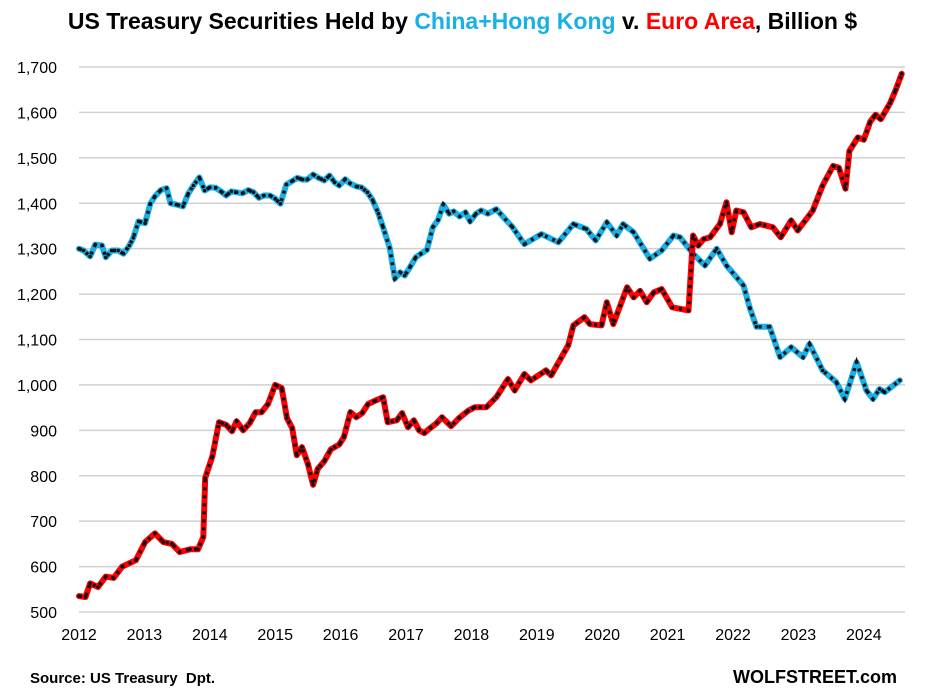 The width and height of the screenshot is (925, 700). Describe the element at coordinates (733, 635) in the screenshot. I see `x-tick-label: 2022` at that location.